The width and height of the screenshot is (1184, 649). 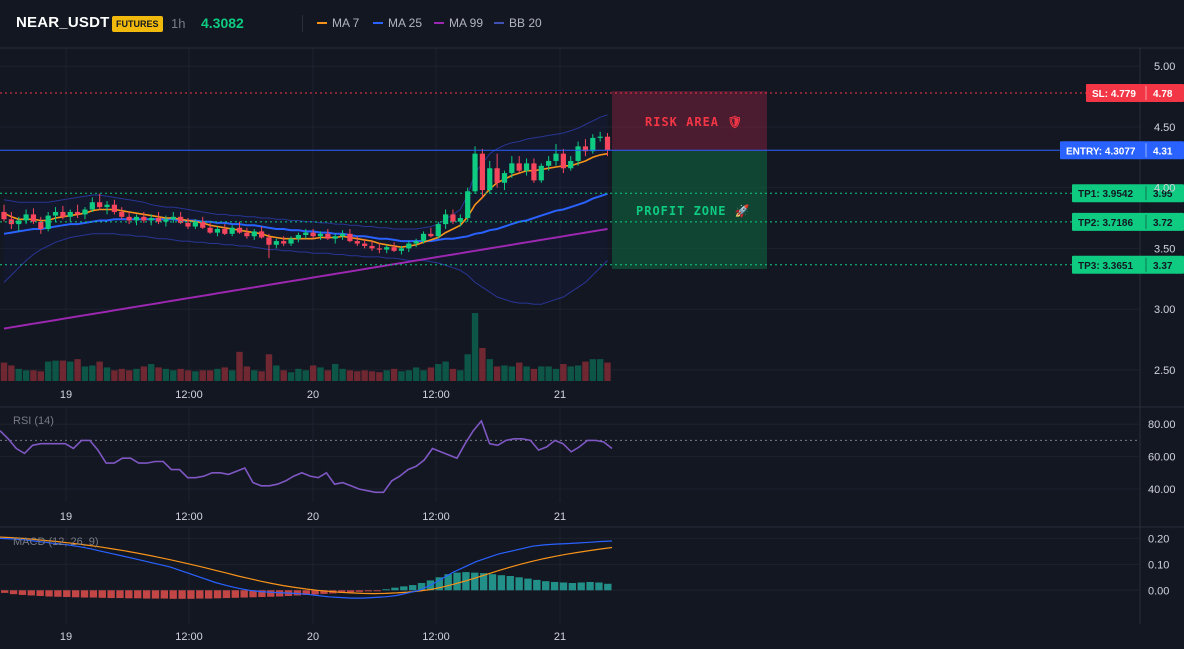 I want to click on header-divider, so click(x=302, y=23).